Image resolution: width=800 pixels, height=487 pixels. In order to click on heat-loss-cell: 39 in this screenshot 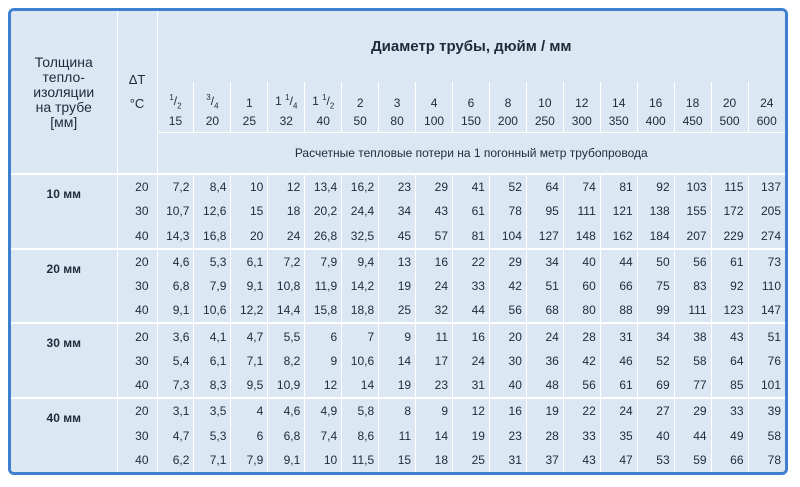, I will do `click(766, 410)`.